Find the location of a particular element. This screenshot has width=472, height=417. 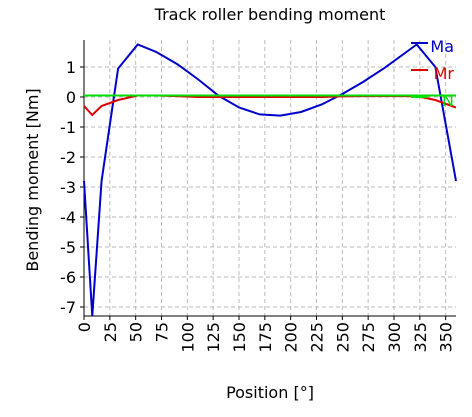

x-tick-label: 250 is located at coordinates (342, 337).